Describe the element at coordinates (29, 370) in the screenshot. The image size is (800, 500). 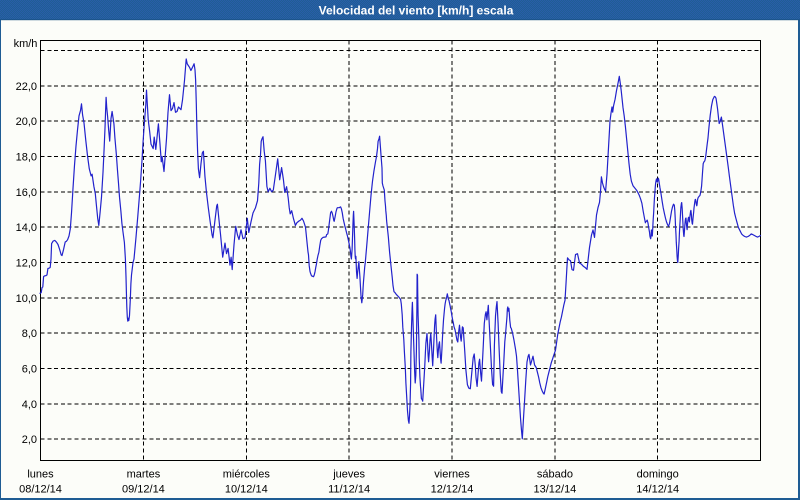
I see `svg-text: 6,0` at that location.